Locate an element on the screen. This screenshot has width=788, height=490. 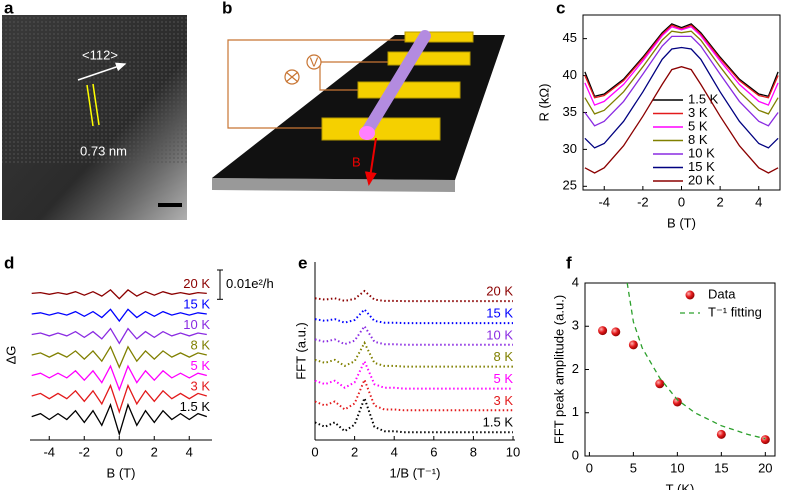
fringe-line is located at coordinates (90, 105).